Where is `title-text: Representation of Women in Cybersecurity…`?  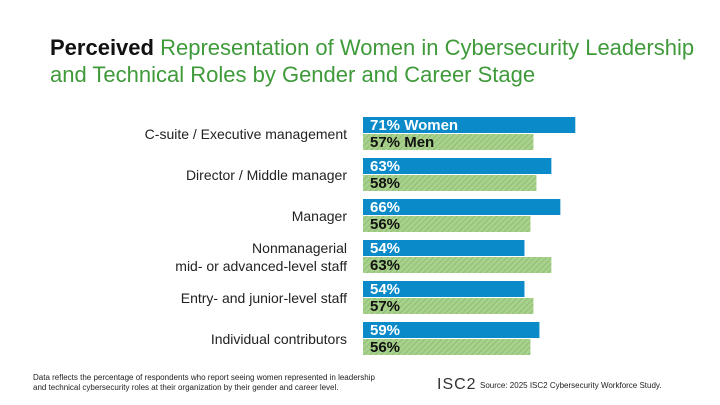 title-text: Representation of Women in Cybersecurity… is located at coordinates (372, 61).